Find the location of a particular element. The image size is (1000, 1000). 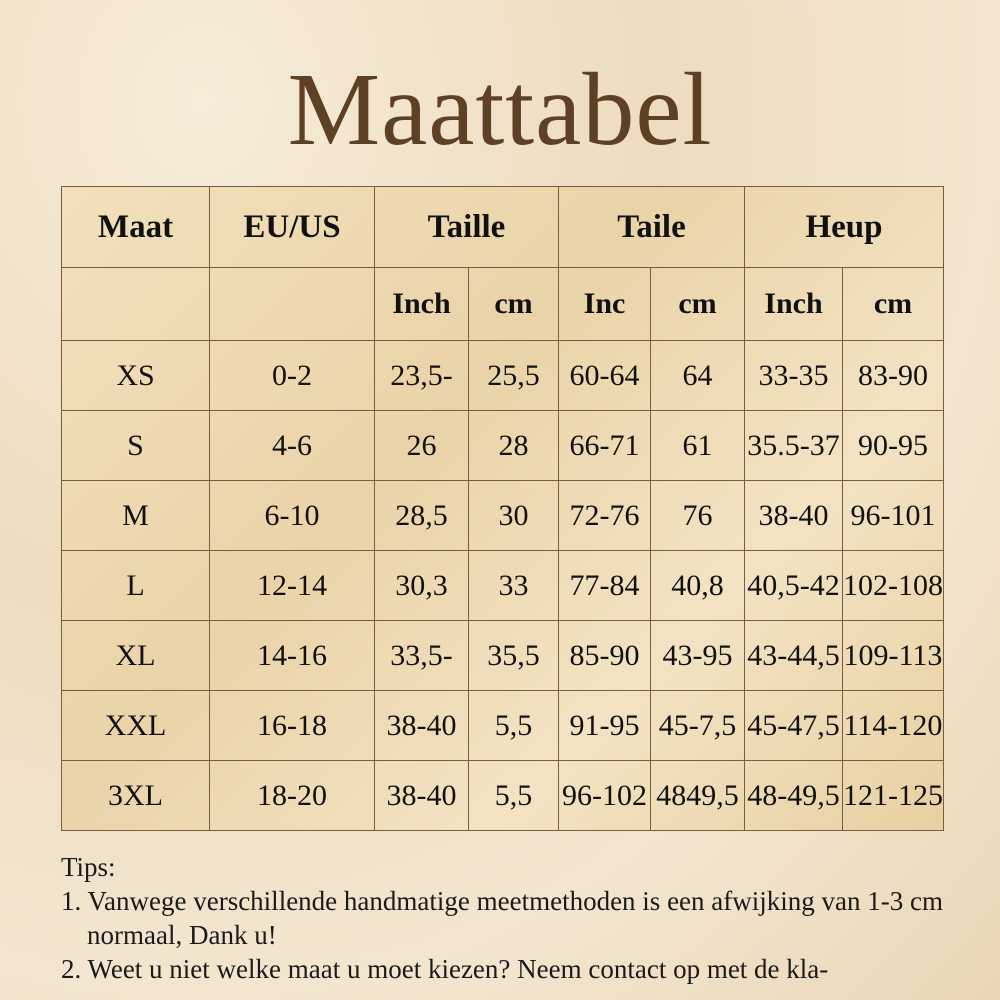

table-cell: 121-125 is located at coordinates (893, 795).